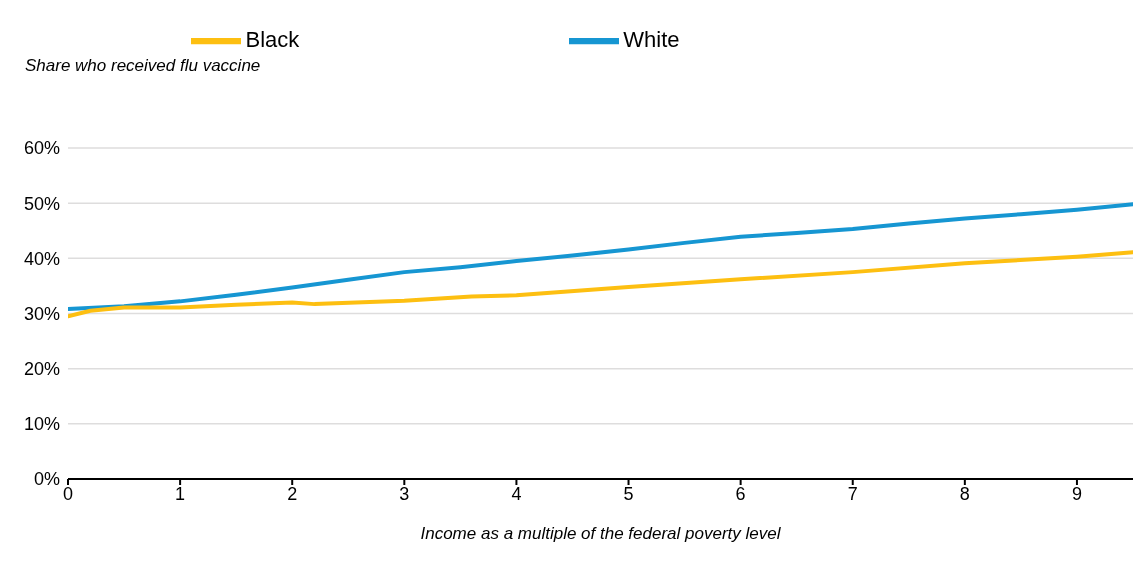  I want to click on x-tick-label: 3, so click(404, 493).